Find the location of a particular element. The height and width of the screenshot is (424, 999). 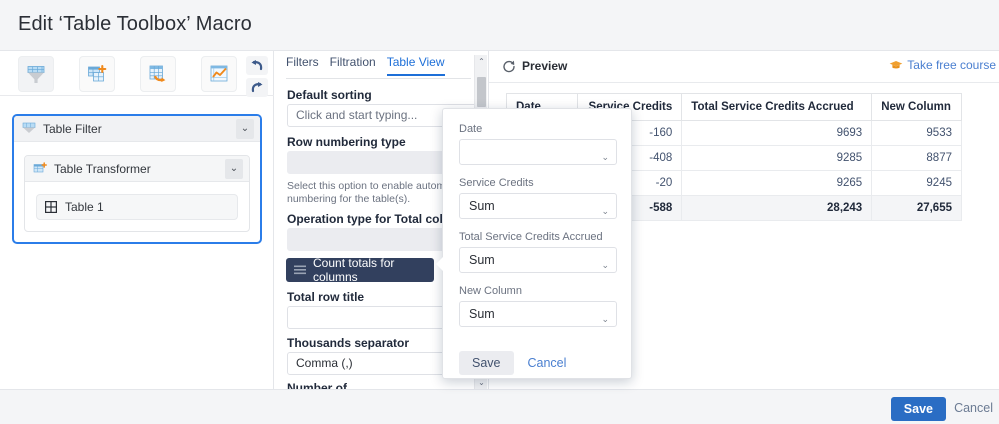

table-grid-icon is located at coordinates (51, 207).